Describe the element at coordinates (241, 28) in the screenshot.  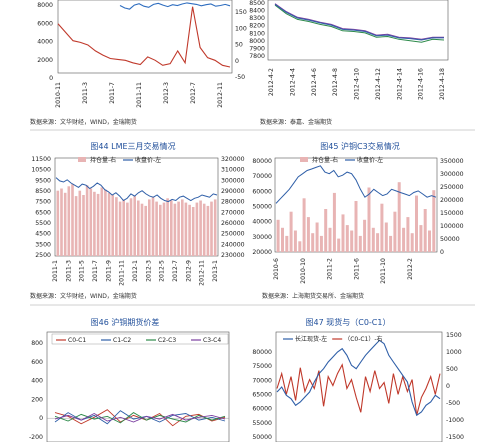
I see `p1-right-tick-label: 100` at that location.